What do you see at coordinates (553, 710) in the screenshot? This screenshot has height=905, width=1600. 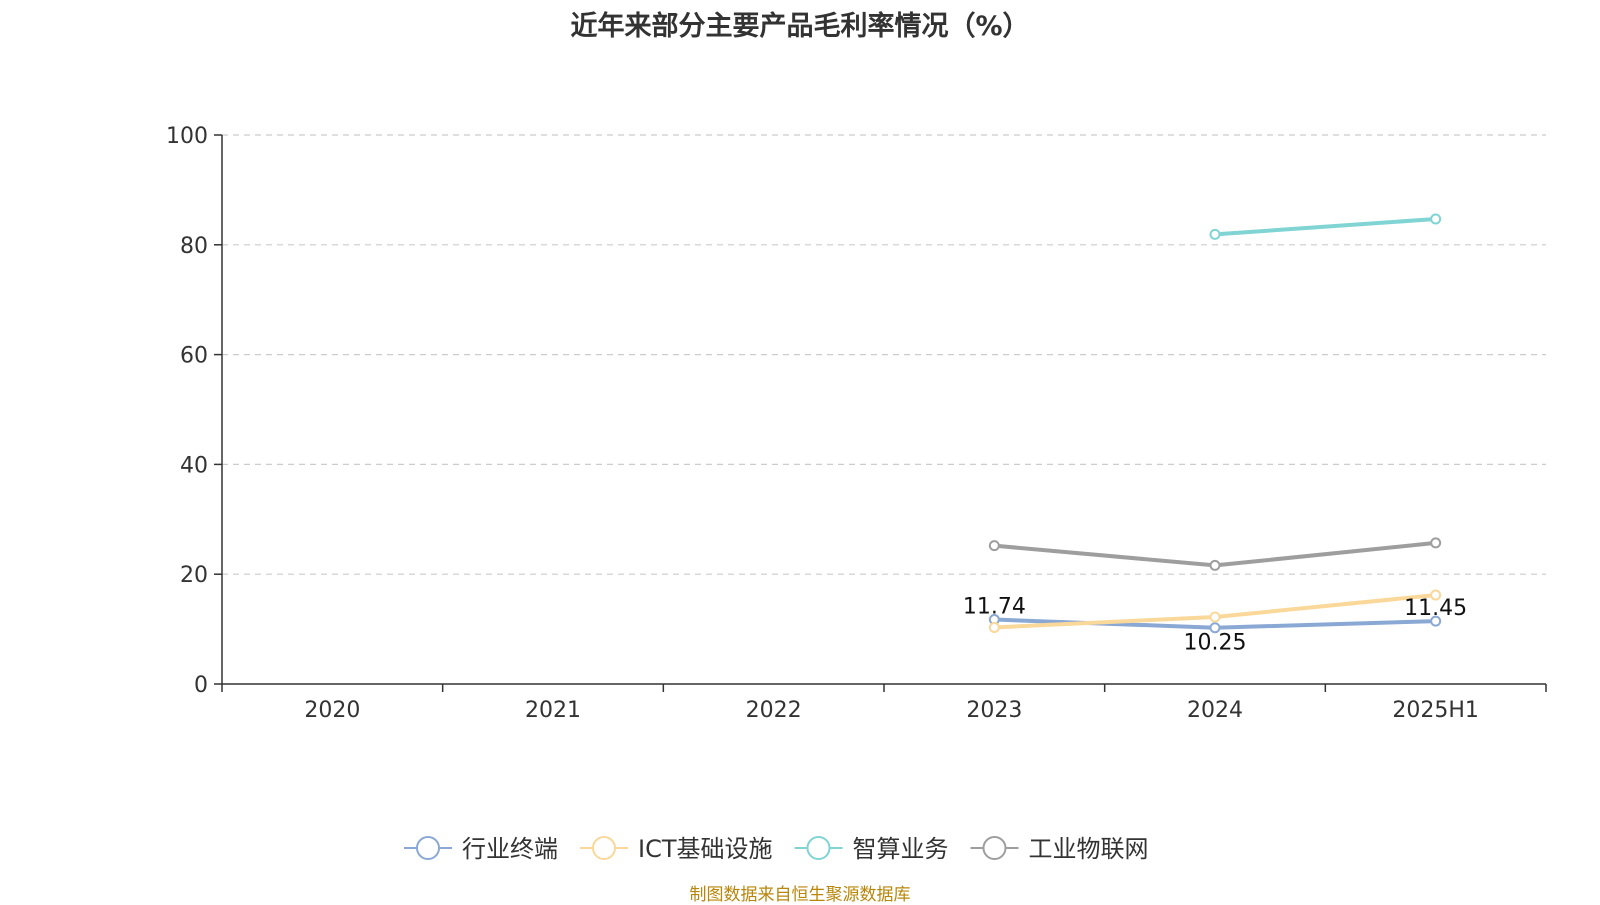 I see `x-tick-label: 2021` at bounding box center [553, 710].